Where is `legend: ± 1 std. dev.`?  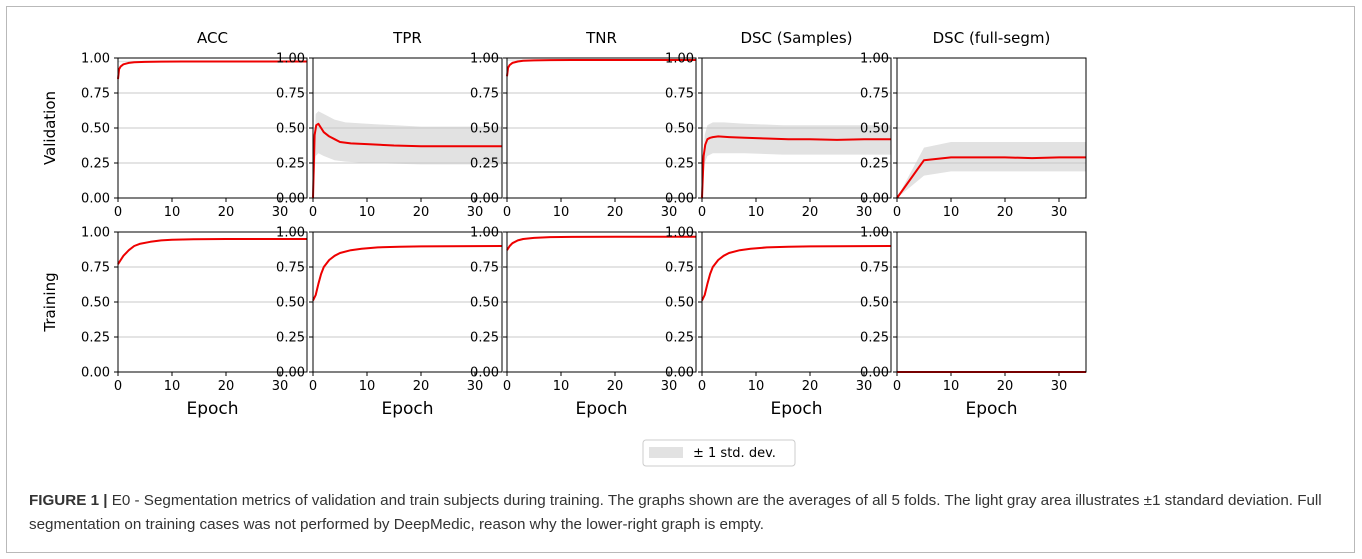
legend: ± 1 std. dev. is located at coordinates (719, 453).